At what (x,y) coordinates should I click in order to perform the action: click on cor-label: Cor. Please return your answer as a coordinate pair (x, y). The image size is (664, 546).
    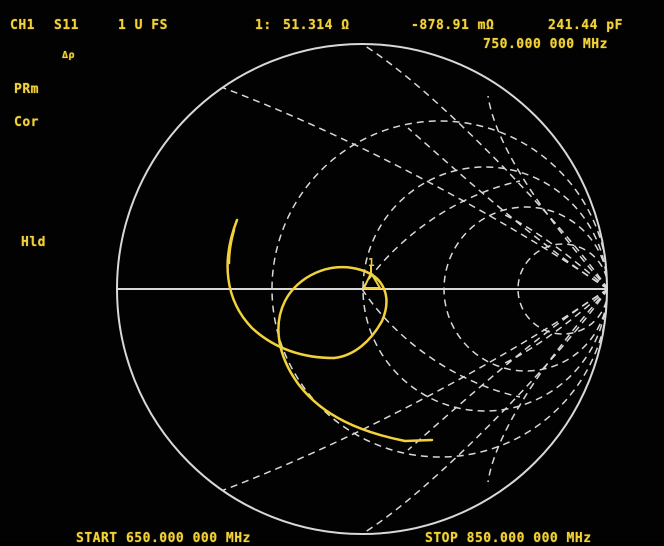
    Looking at the image, I should click on (26, 122).